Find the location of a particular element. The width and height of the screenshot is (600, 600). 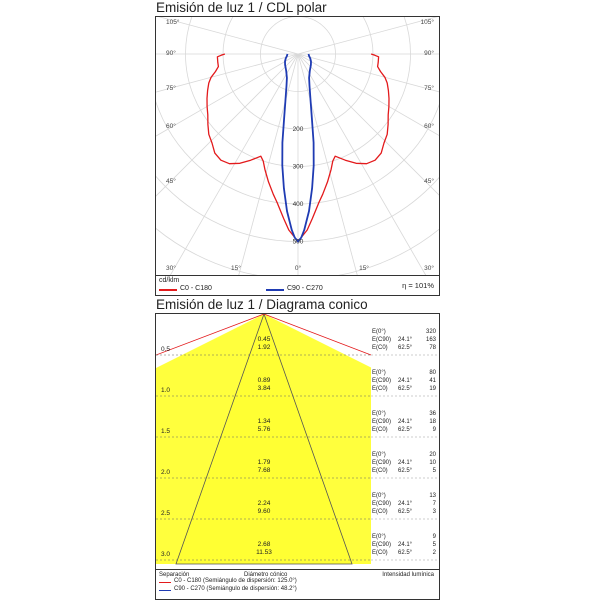

cone-height-label: 0.5 is located at coordinates (165, 349).